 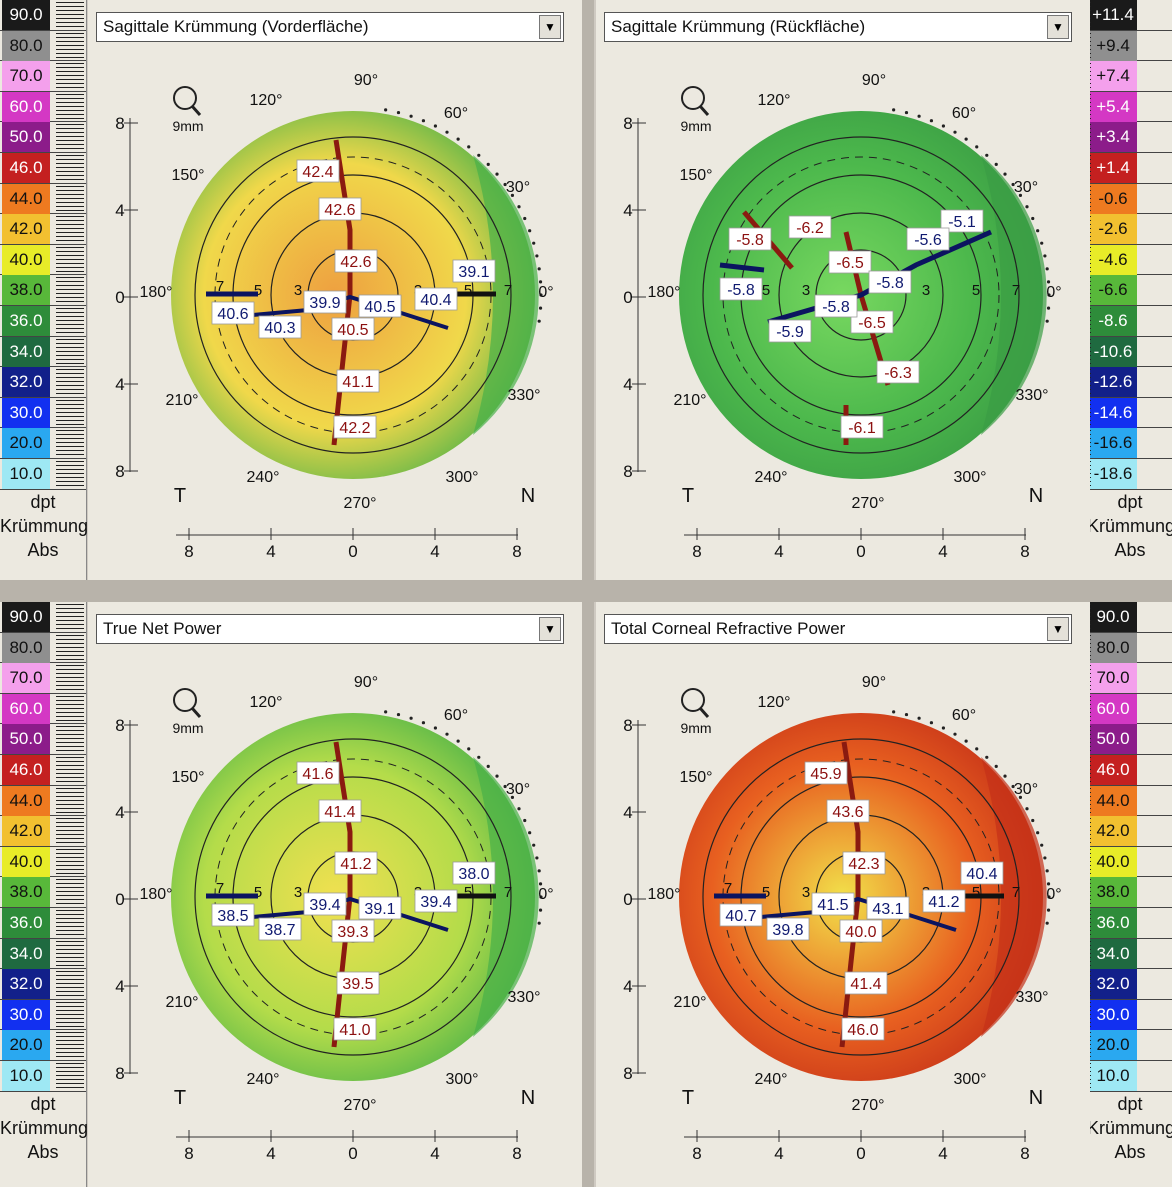 I want to click on scale-unit: dpt, so click(x=1130, y=501).